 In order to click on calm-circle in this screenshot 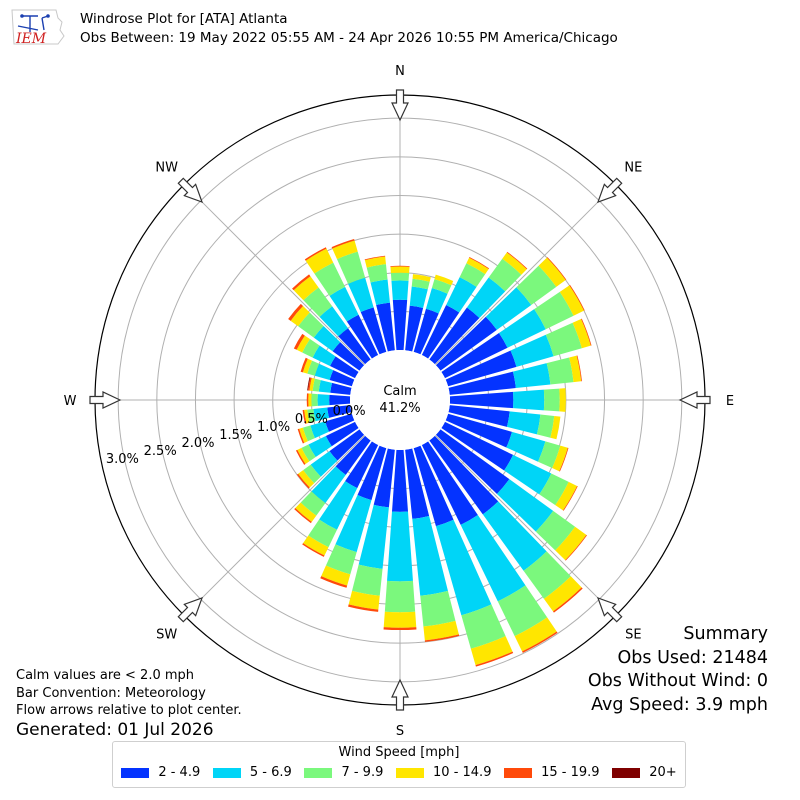, I will do `click(400, 400)`.